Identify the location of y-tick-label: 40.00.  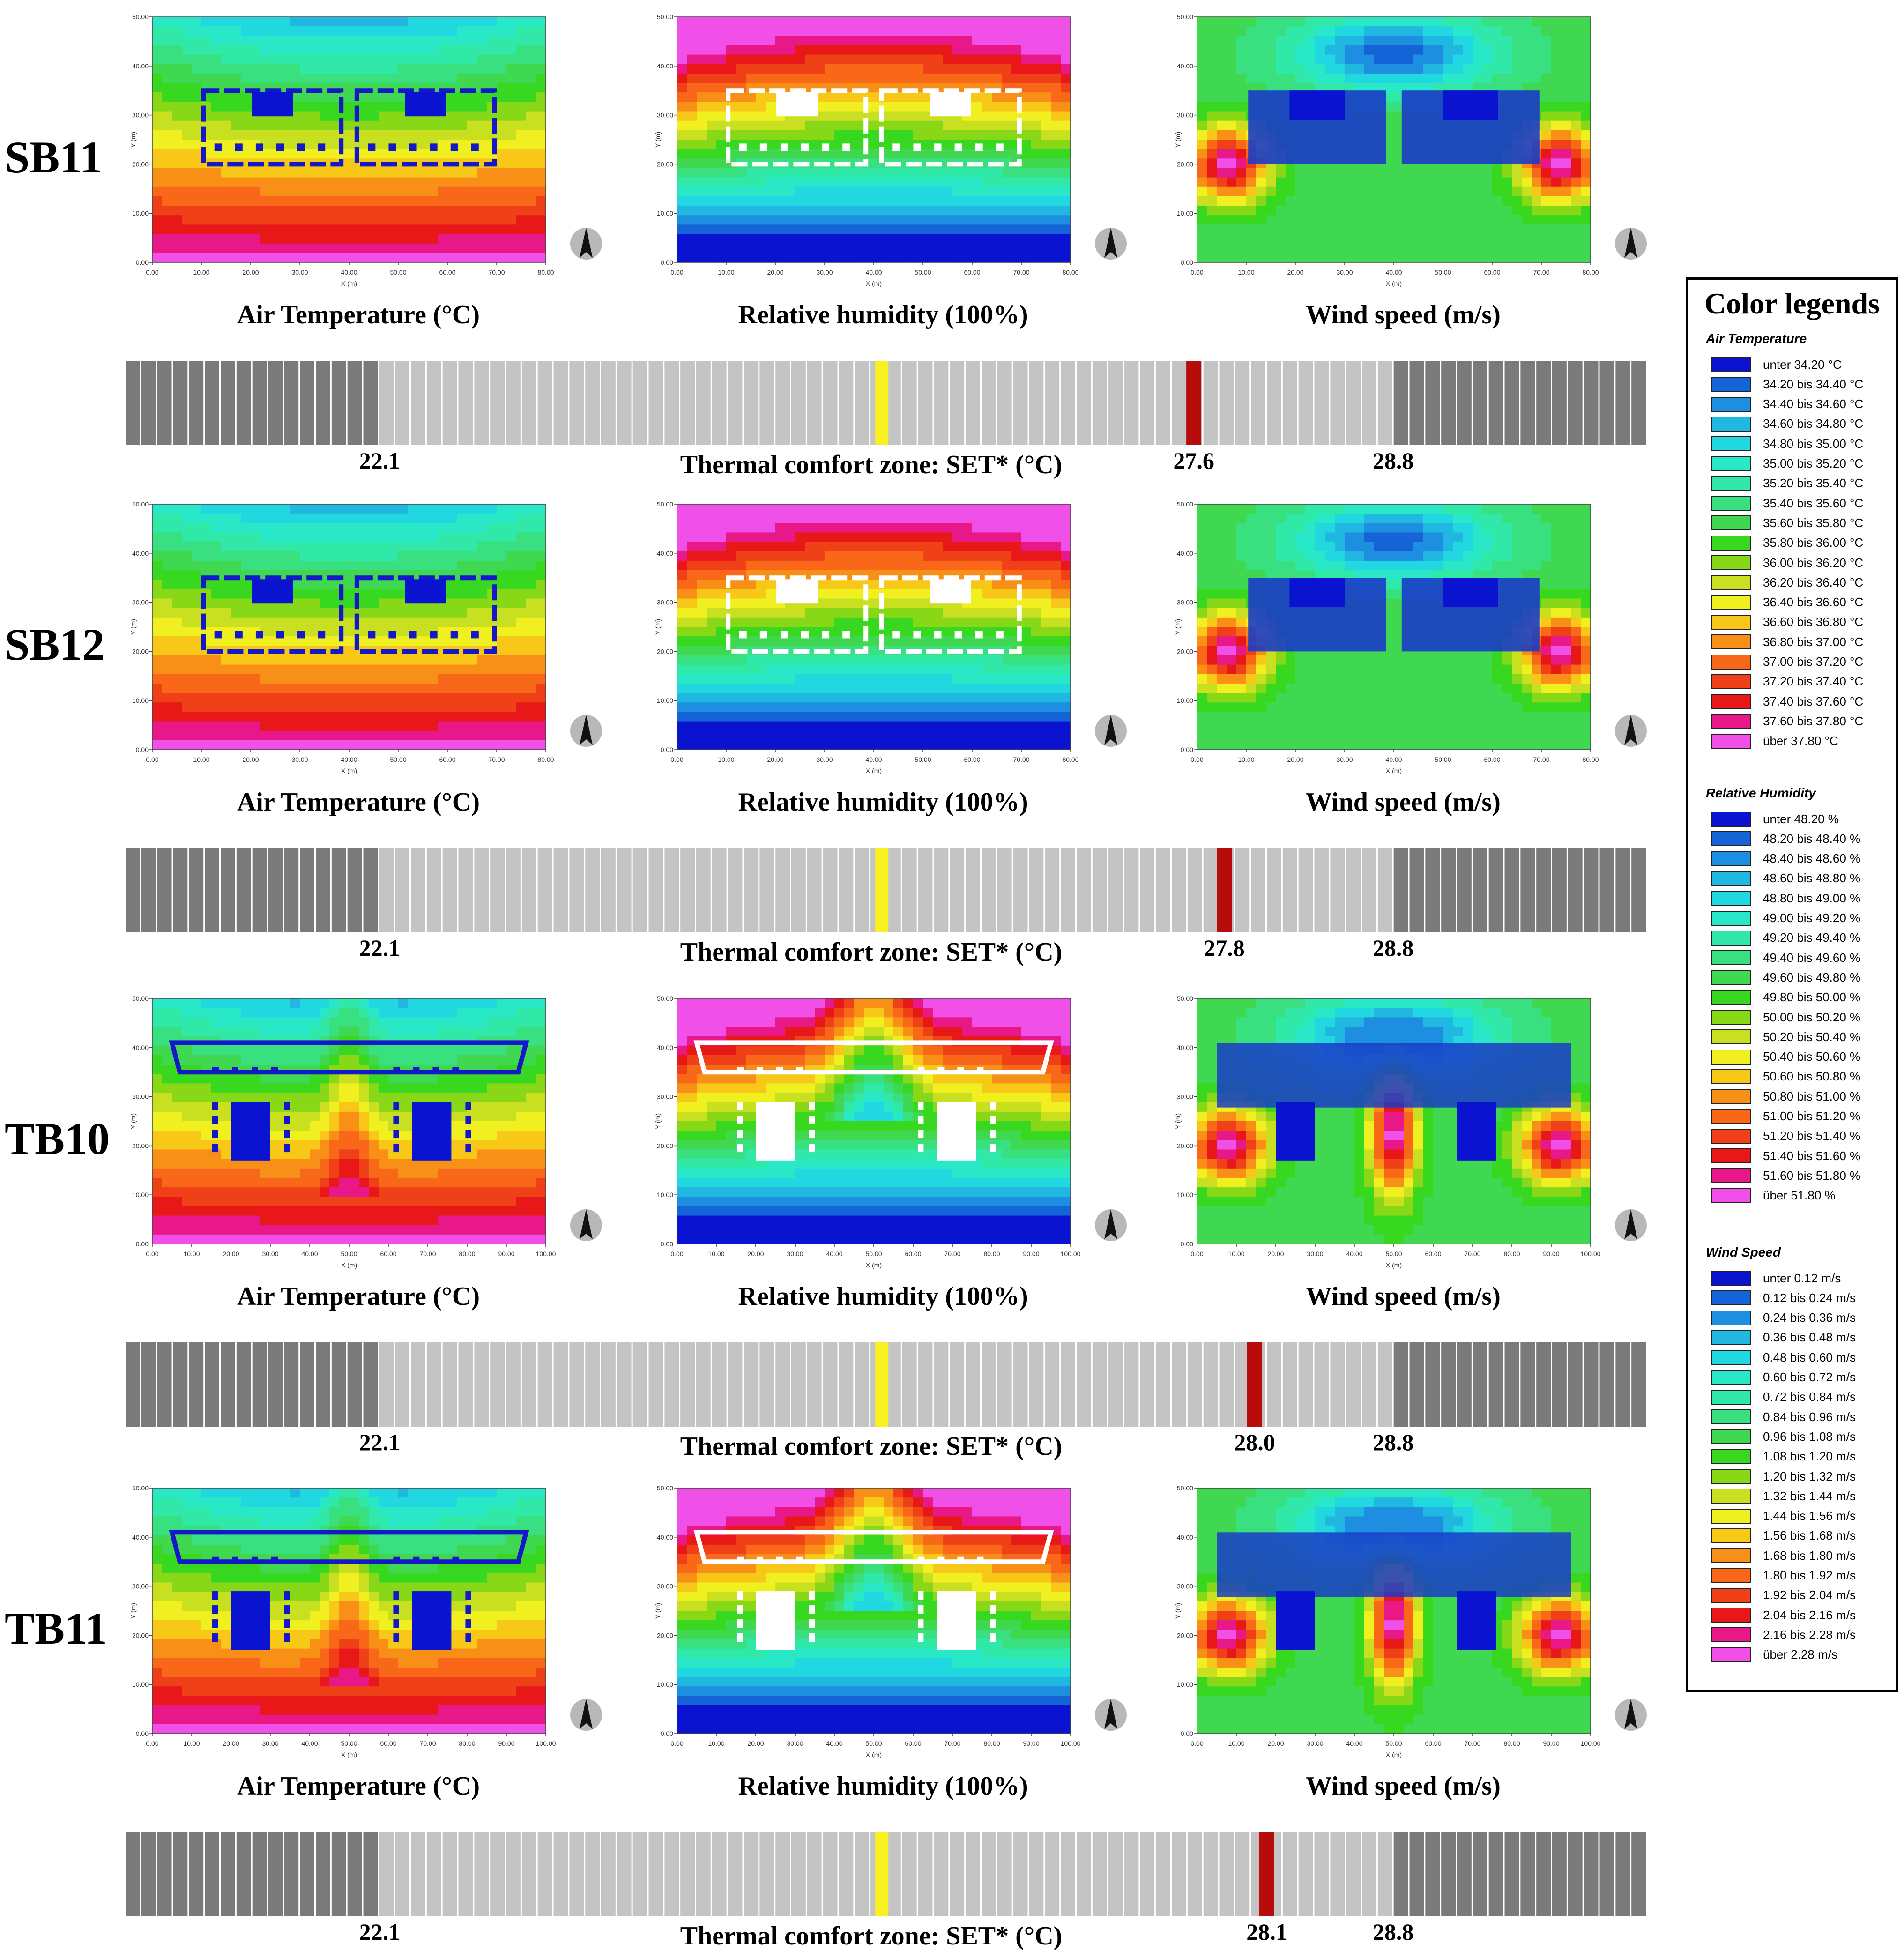
(1185, 553).